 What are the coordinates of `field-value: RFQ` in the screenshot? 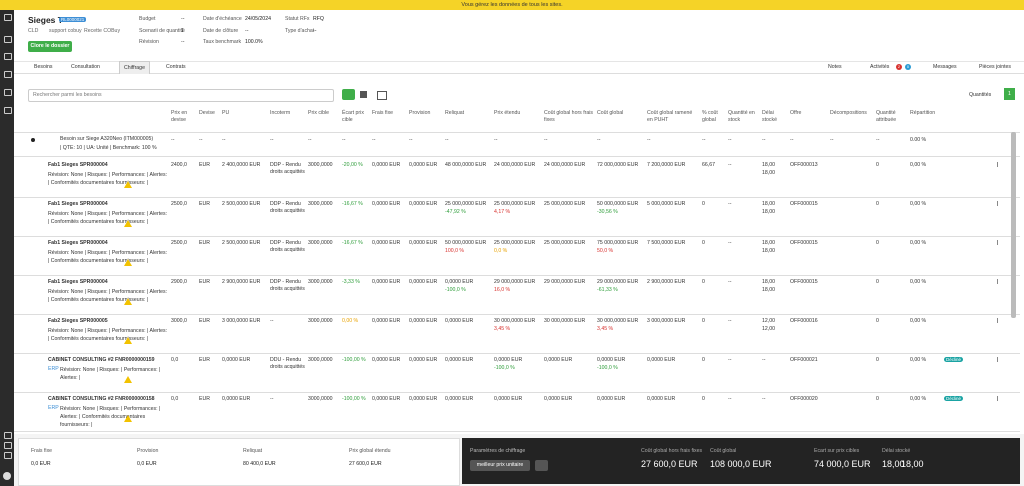 It's located at (318, 19).